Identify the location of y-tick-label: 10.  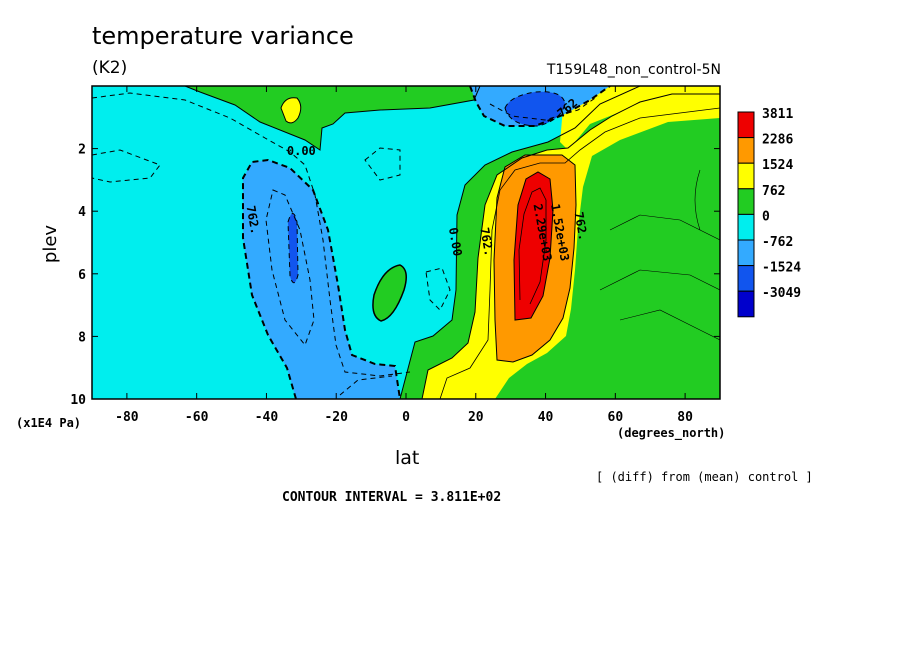
(78, 400).